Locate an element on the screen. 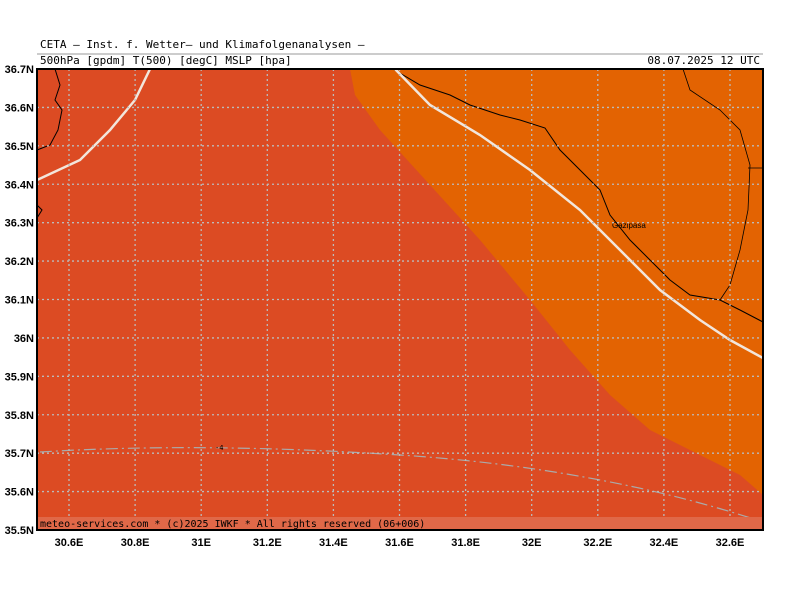 Image resolution: width=800 pixels, height=600 pixels. contour-label: -4 is located at coordinates (219, 448).